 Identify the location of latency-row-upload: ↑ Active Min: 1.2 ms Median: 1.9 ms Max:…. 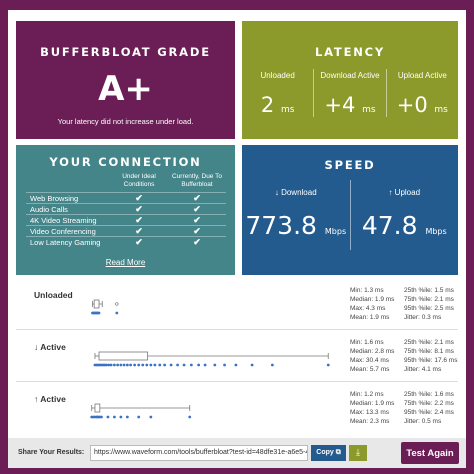
(237, 410).